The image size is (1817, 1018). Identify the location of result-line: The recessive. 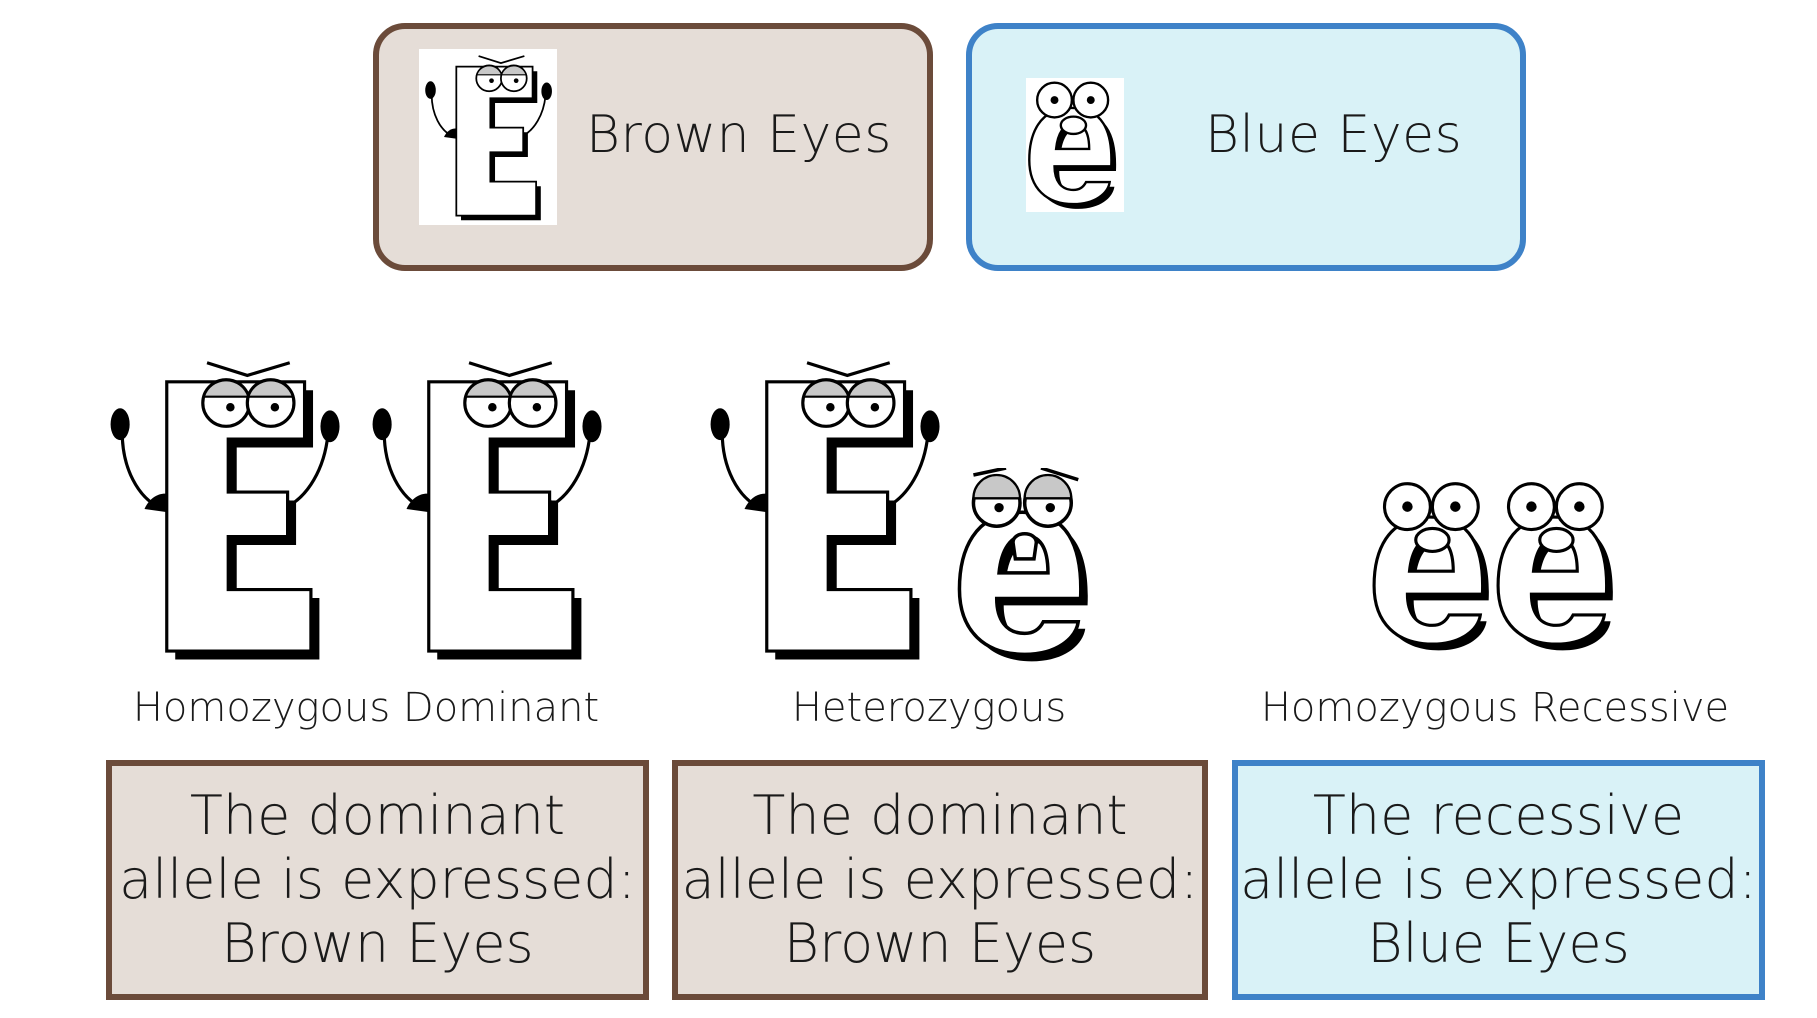
(1498, 815).